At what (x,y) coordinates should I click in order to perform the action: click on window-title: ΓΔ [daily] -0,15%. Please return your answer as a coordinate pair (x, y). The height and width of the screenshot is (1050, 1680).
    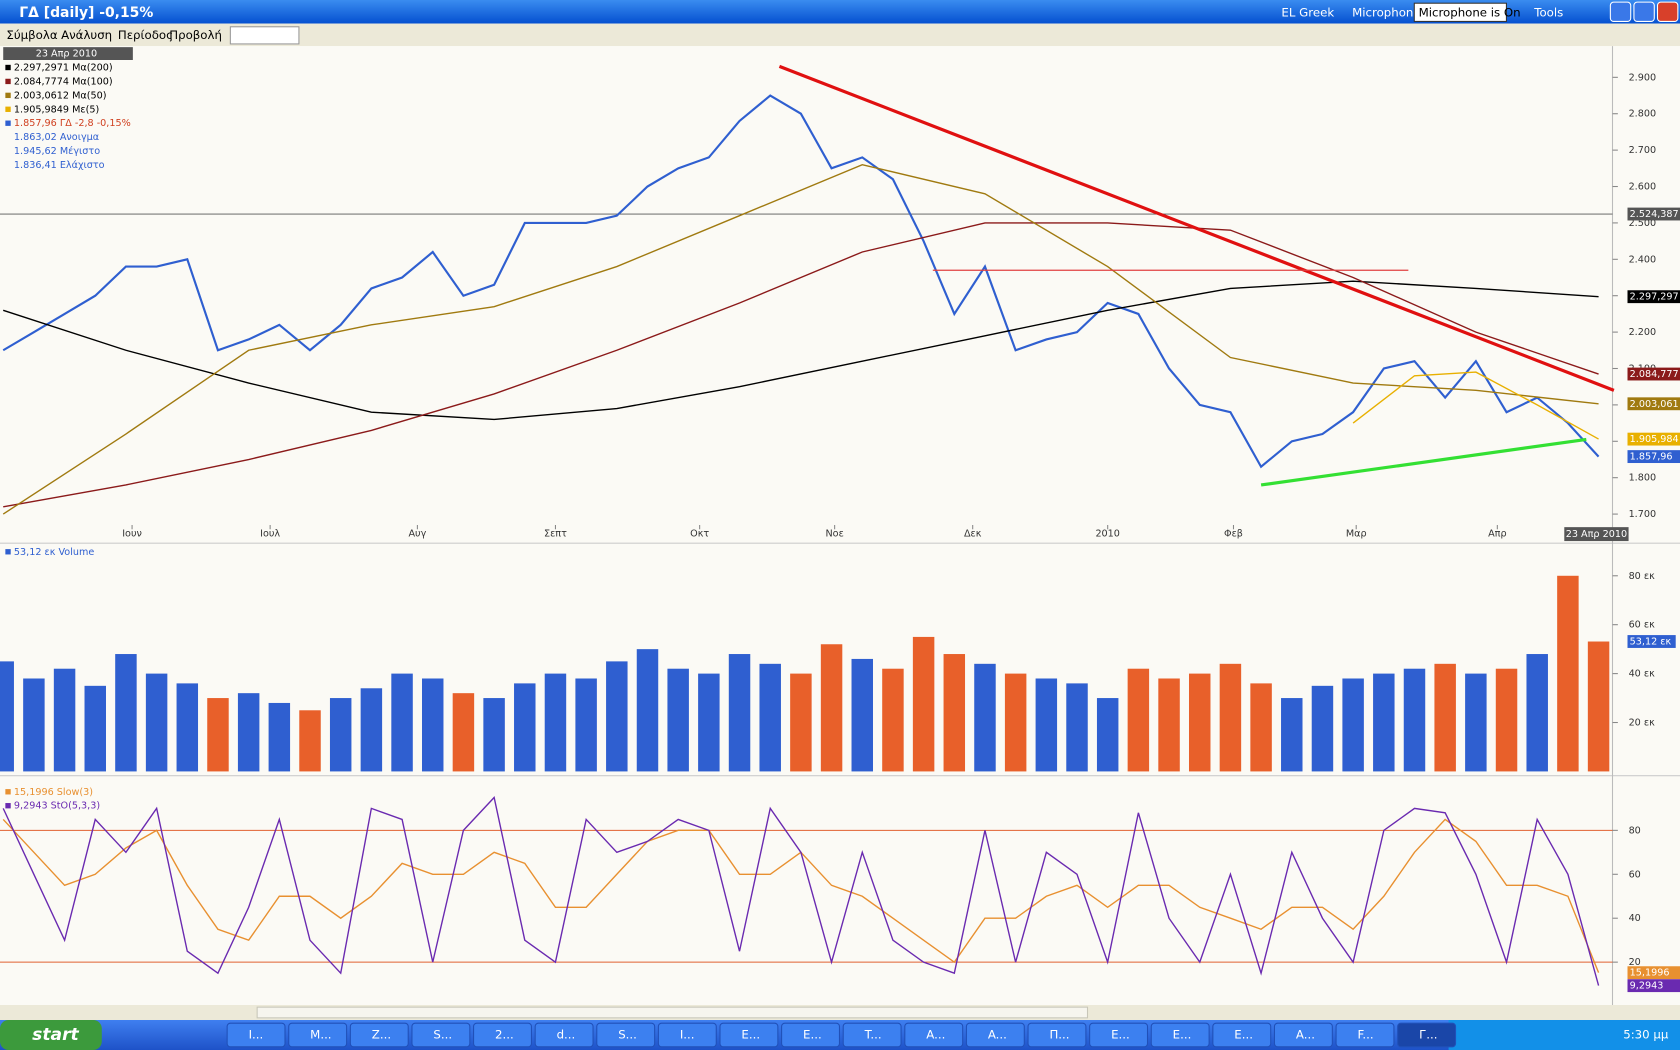
    Looking at the image, I should click on (86, 13).